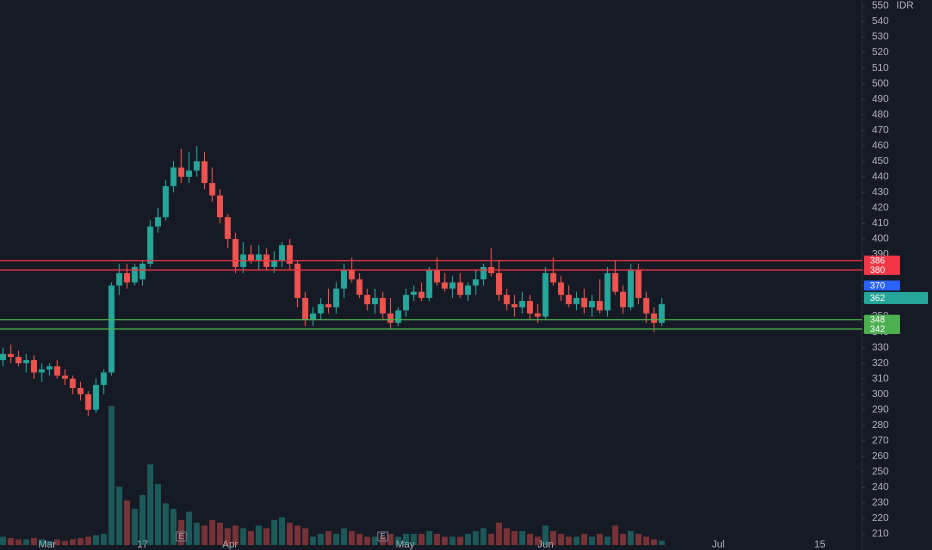 This screenshot has width=932, height=550. Describe the element at coordinates (880, 378) in the screenshot. I see `y-tick-label: 310` at that location.